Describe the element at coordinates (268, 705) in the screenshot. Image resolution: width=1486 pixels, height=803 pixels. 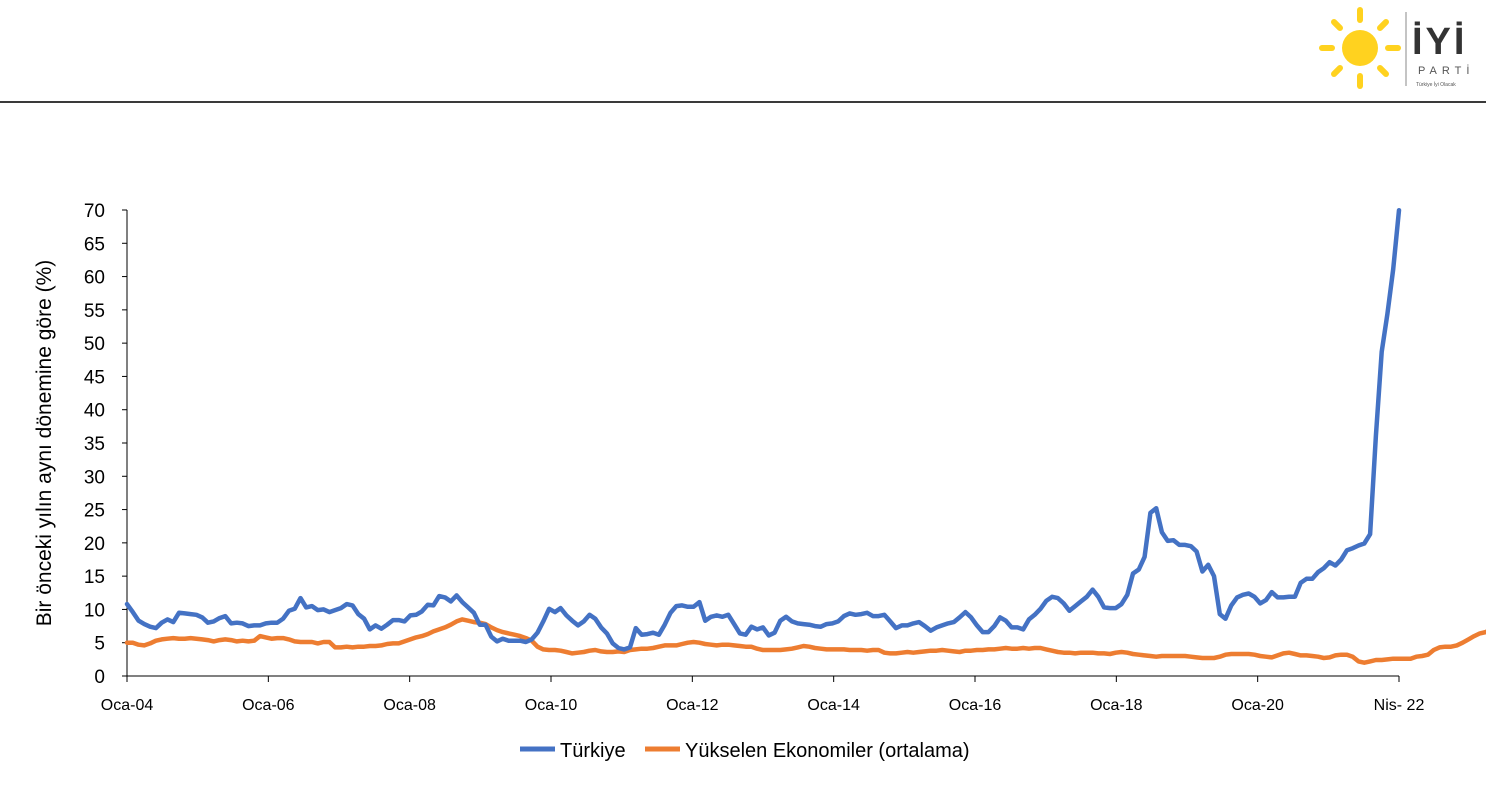
I see `x-tick-label: Oca-06` at that location.